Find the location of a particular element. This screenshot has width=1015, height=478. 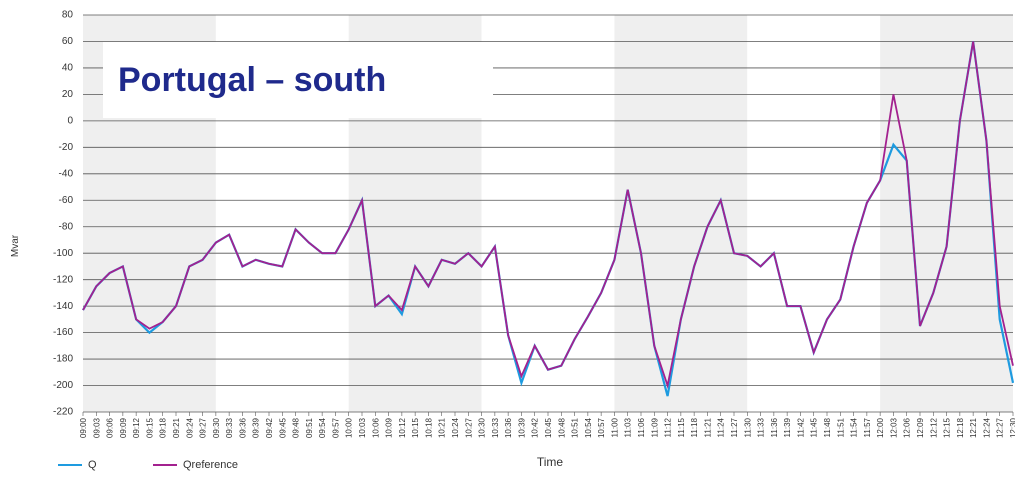

x-tick-label: 10:33 is located at coordinates (495, 427).